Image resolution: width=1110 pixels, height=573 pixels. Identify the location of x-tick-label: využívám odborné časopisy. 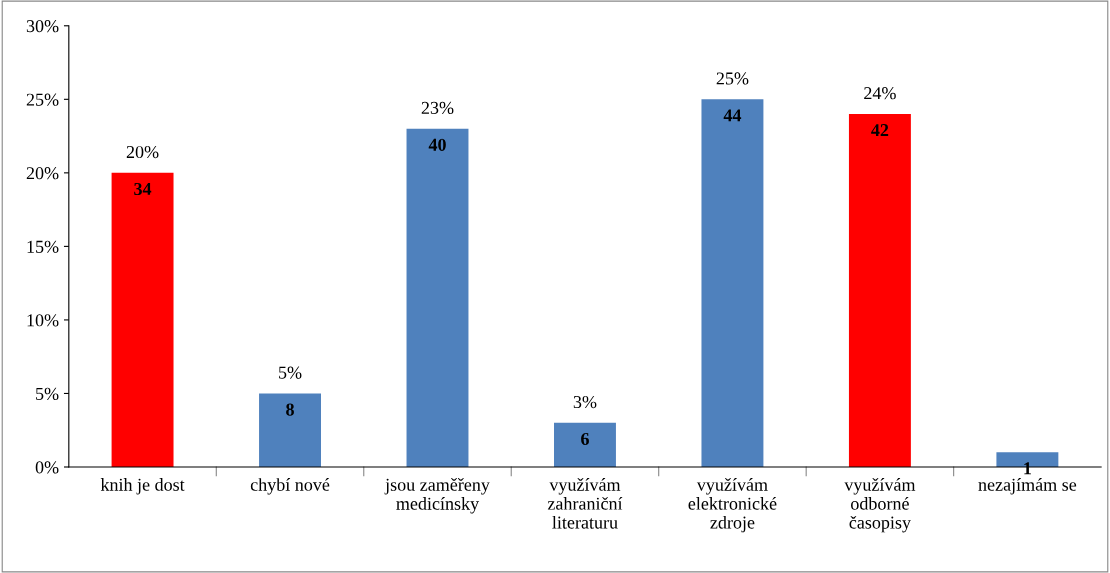
(880, 505).